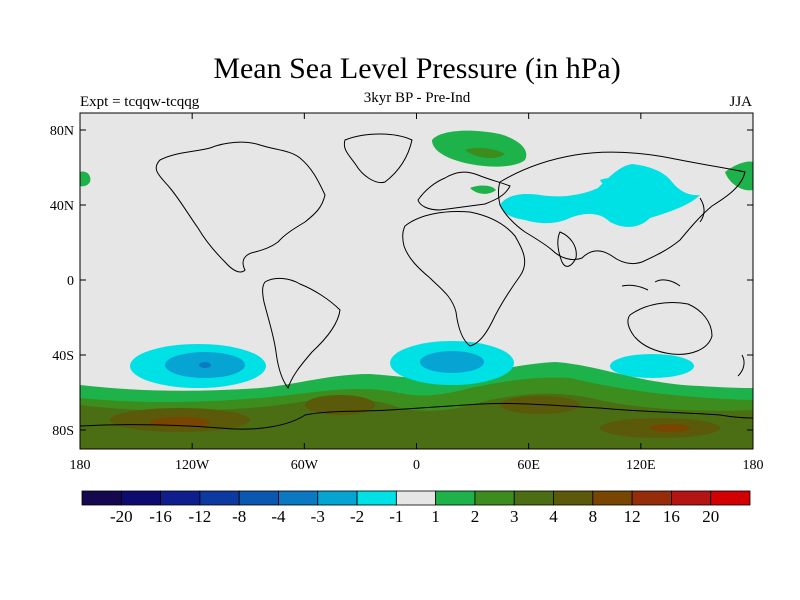 The image size is (800, 600). I want to click on asia-negative, so click(600, 195).